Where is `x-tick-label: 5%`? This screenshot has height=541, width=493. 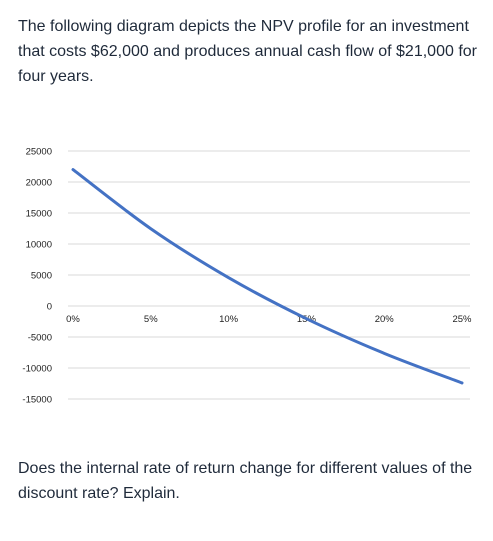
x-tick-label: 5% is located at coordinates (151, 319).